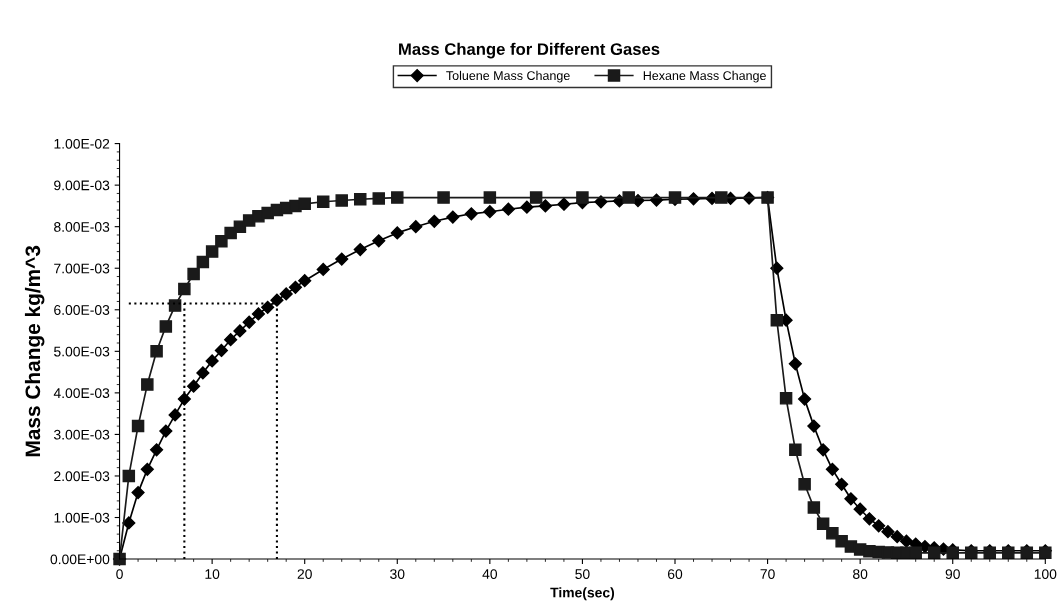 The image size is (1058, 611). Describe the element at coordinates (34, 351) in the screenshot. I see `y-axis-title: Mass Change kg/m^3` at that location.